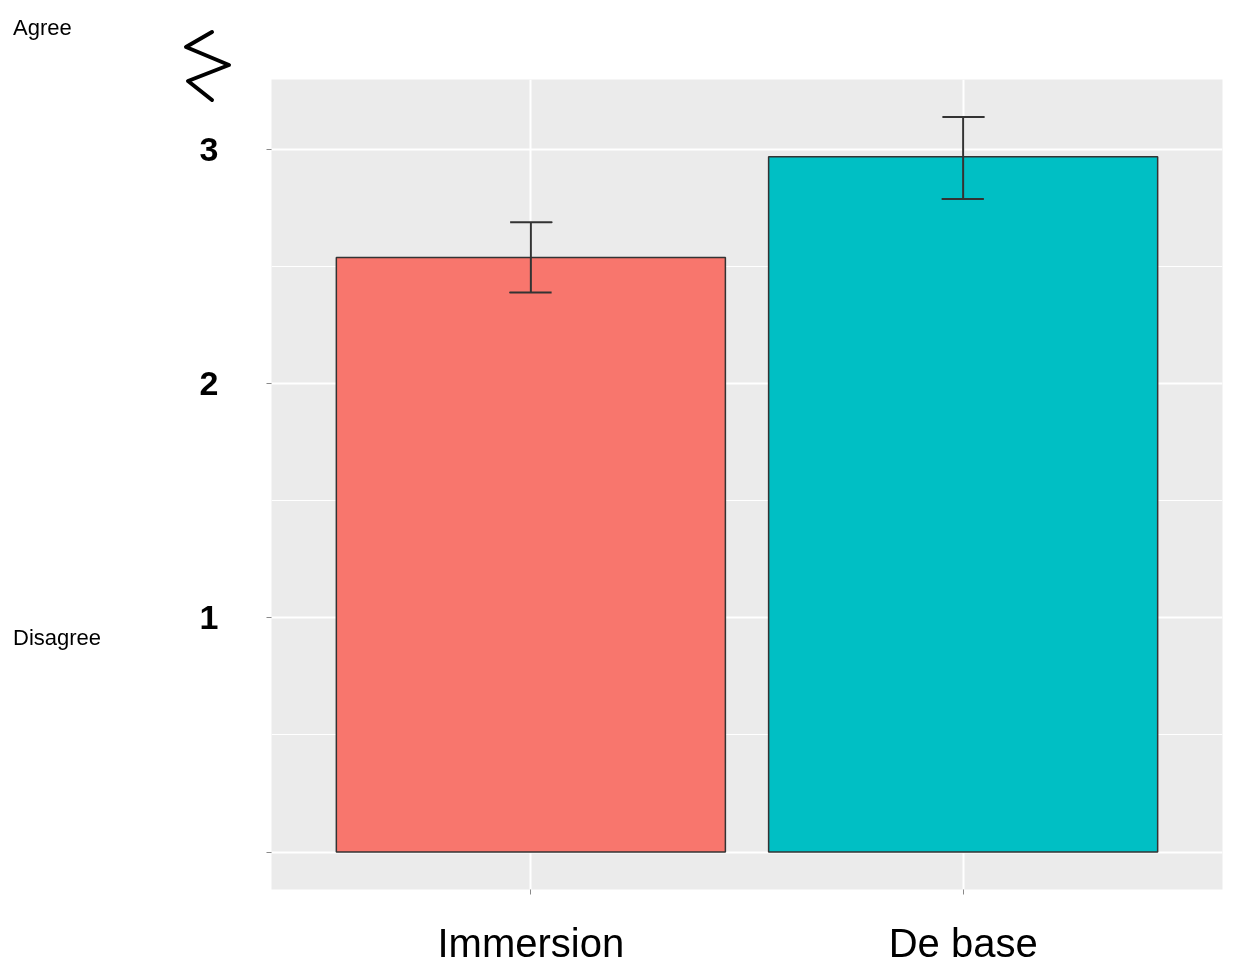 This screenshot has width=1242, height=973. I want to click on annotation: Disagree, so click(57, 638).